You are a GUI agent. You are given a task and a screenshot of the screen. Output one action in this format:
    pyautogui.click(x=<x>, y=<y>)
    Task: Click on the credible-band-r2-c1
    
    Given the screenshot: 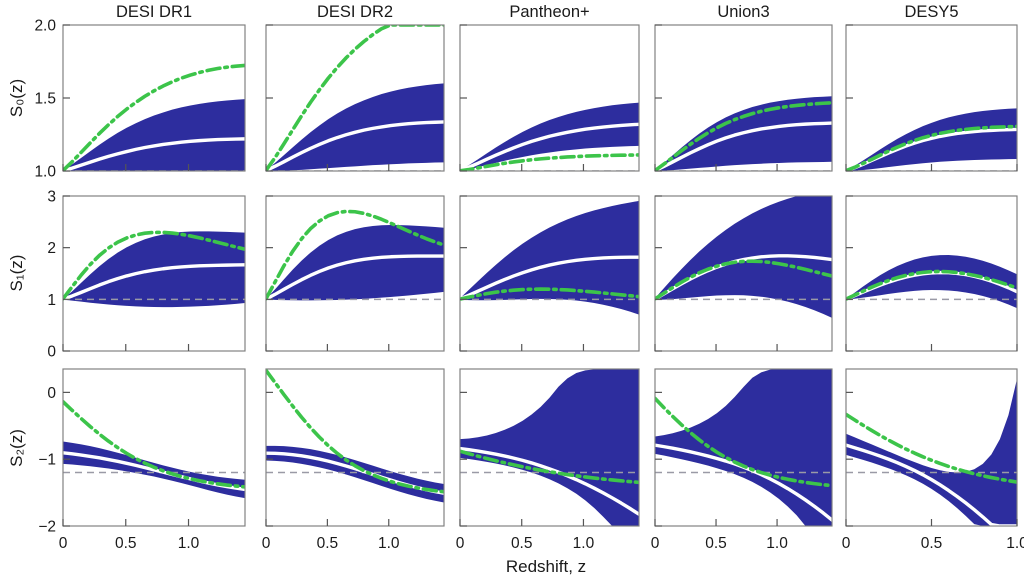 What is the action you would take?
    pyautogui.click(x=355, y=474)
    